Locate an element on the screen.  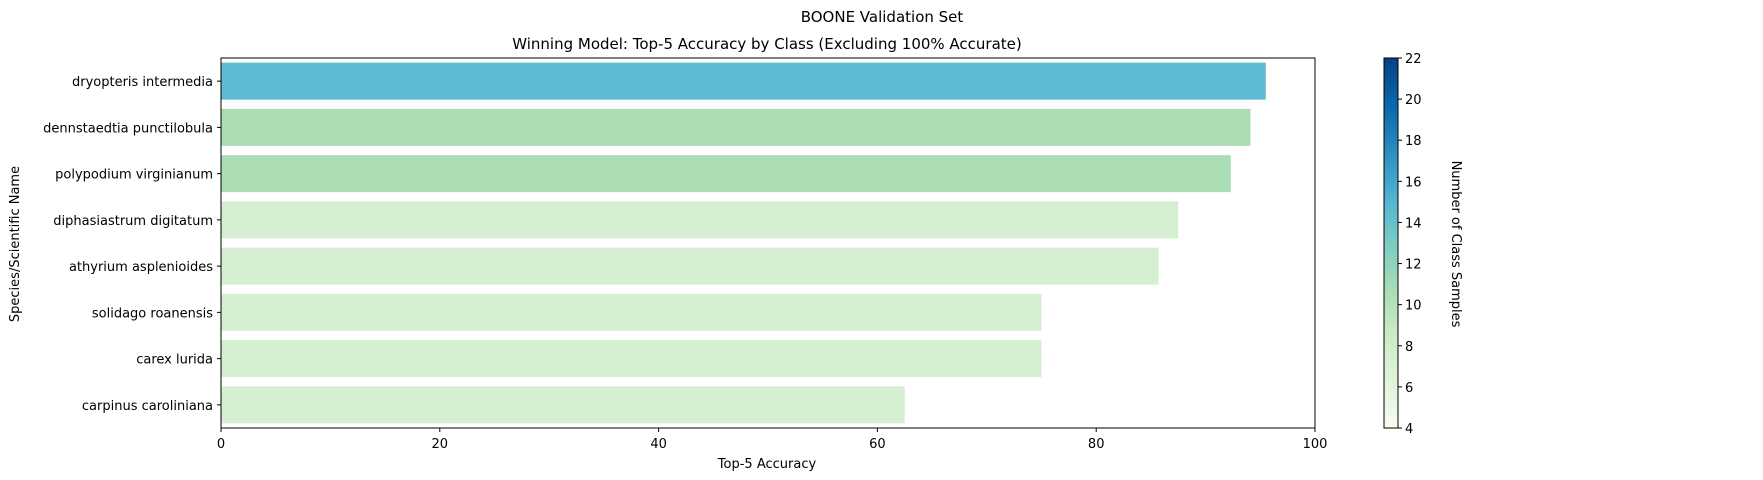
x-tick-label: 20 is located at coordinates (440, 444).